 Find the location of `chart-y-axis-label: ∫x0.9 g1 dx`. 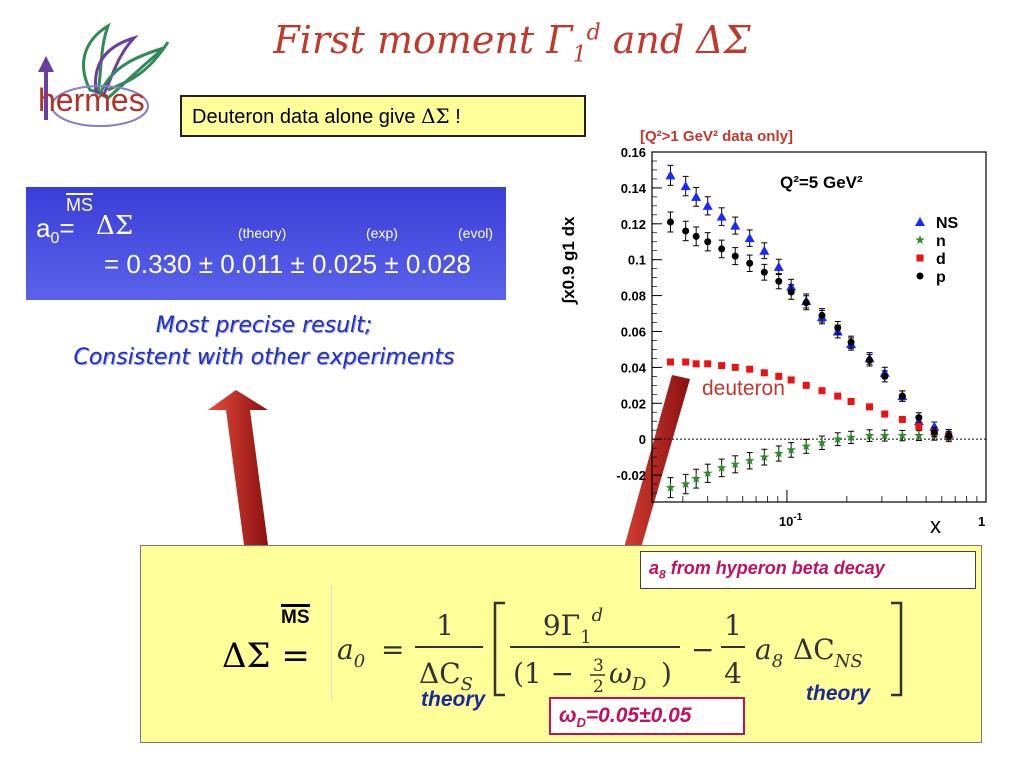

chart-y-axis-label: ∫x0.9 g1 dx is located at coordinates (569, 260).